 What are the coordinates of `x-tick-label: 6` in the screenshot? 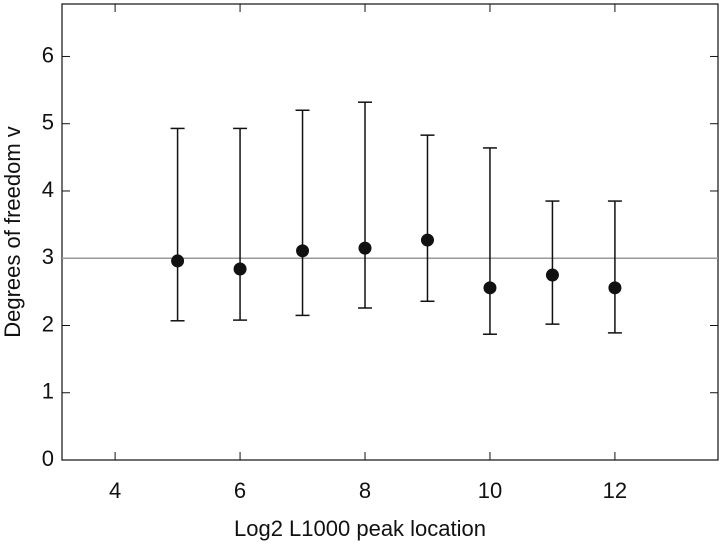 It's located at (240, 490).